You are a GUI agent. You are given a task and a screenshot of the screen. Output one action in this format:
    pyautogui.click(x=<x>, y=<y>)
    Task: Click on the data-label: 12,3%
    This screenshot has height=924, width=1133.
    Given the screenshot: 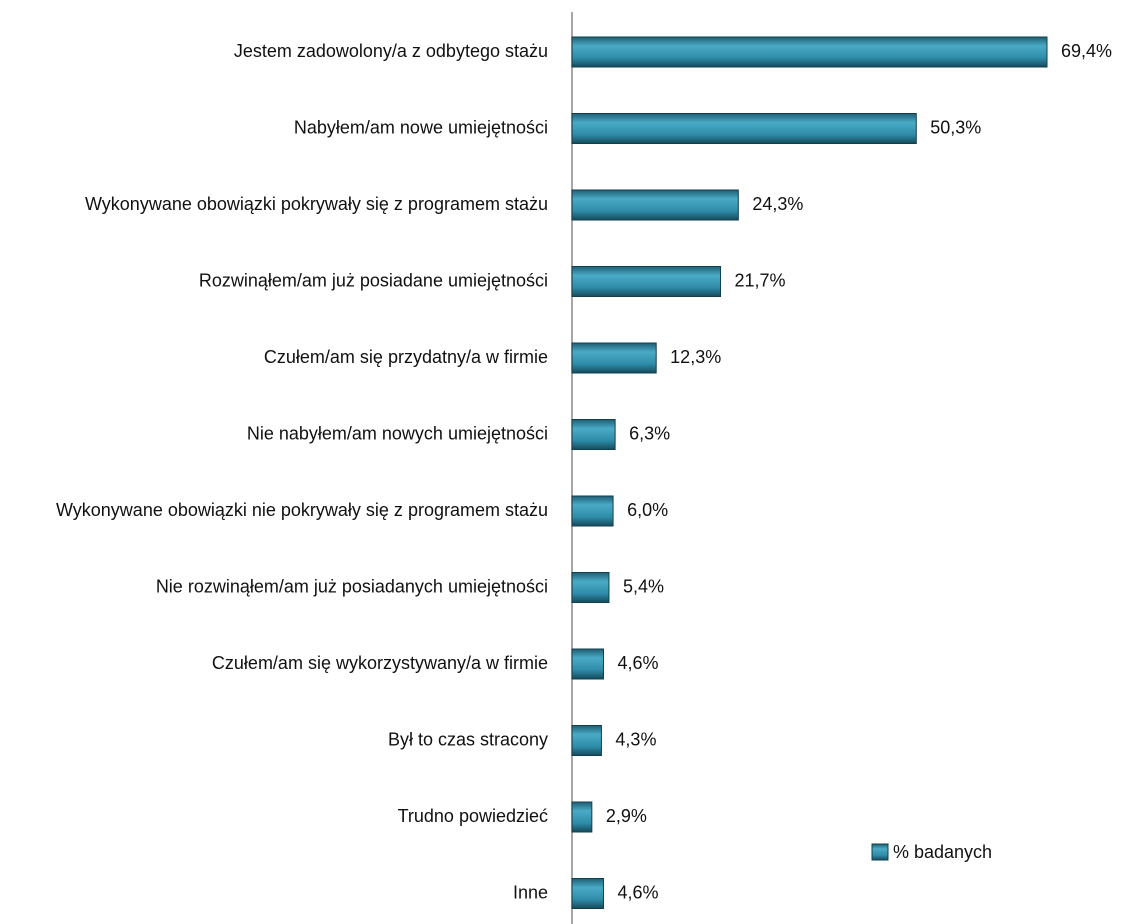 What is the action you would take?
    pyautogui.click(x=695, y=357)
    